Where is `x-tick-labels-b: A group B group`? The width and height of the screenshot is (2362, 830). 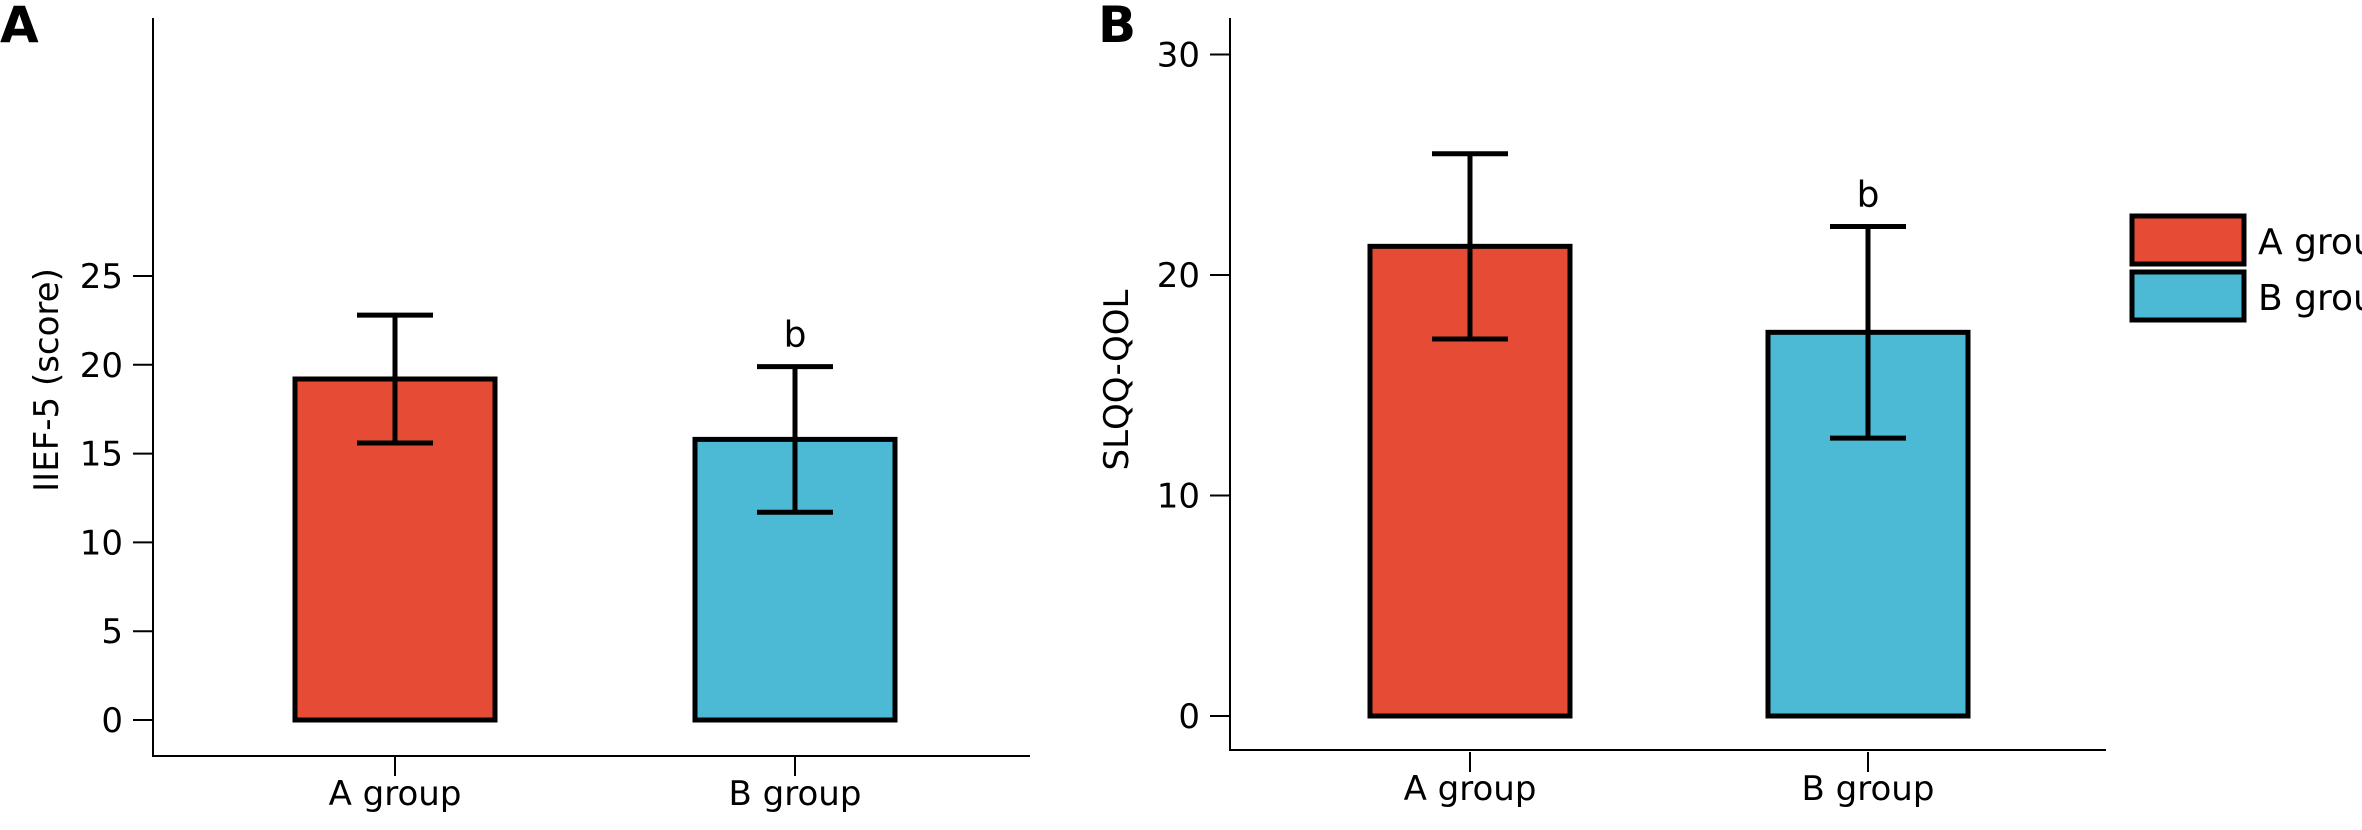 x-tick-labels-b: A group B group is located at coordinates (1669, 780).